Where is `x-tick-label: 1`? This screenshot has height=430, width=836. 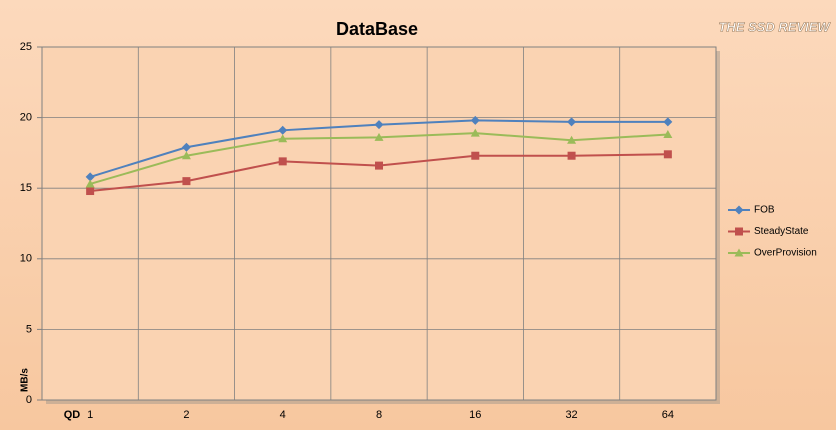 x-tick-label: 1 is located at coordinates (90, 415).